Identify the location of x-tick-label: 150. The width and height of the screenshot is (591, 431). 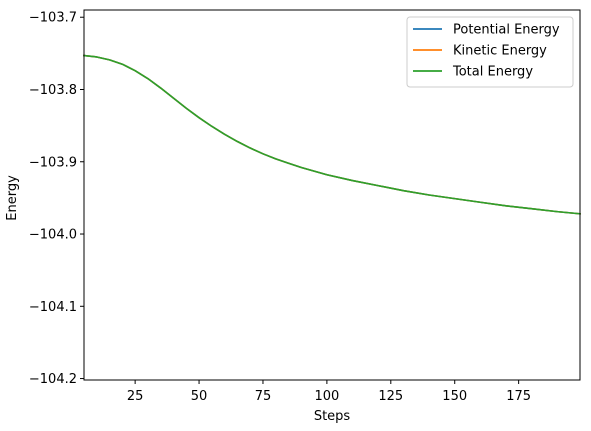
(454, 396).